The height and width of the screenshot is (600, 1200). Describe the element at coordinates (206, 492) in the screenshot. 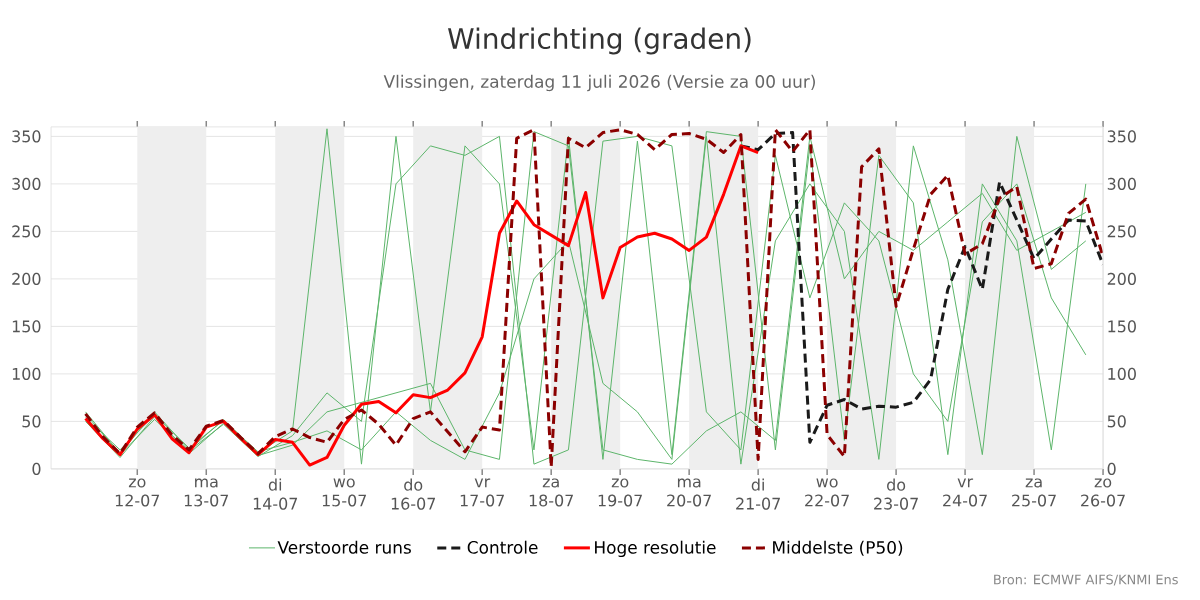

I see `x-tick-label: ma 13-07` at that location.